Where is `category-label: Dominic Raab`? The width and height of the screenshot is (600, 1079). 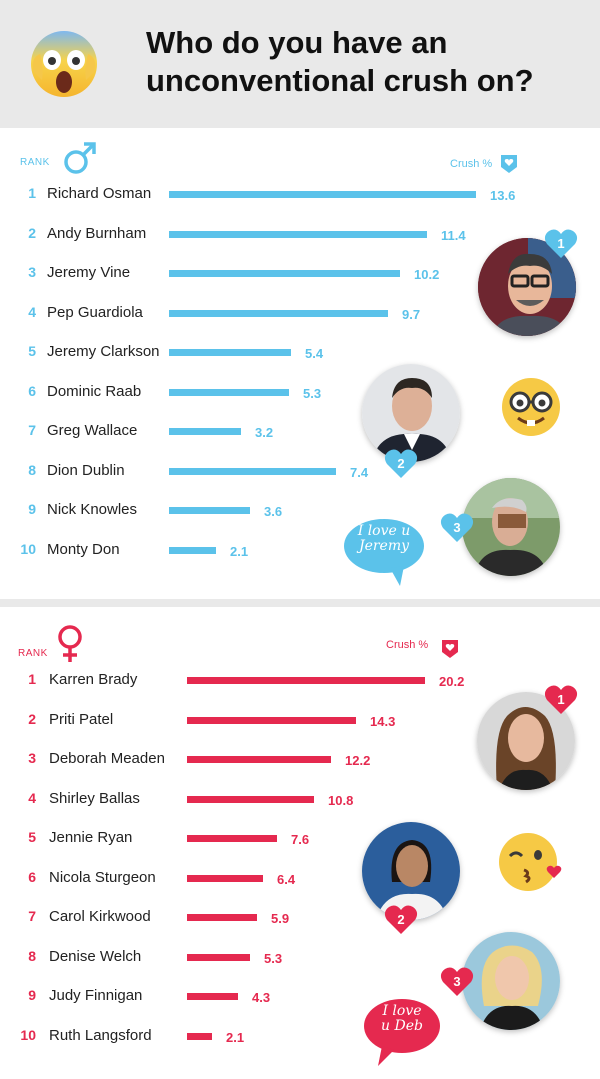 category-label: Dominic Raab is located at coordinates (94, 391).